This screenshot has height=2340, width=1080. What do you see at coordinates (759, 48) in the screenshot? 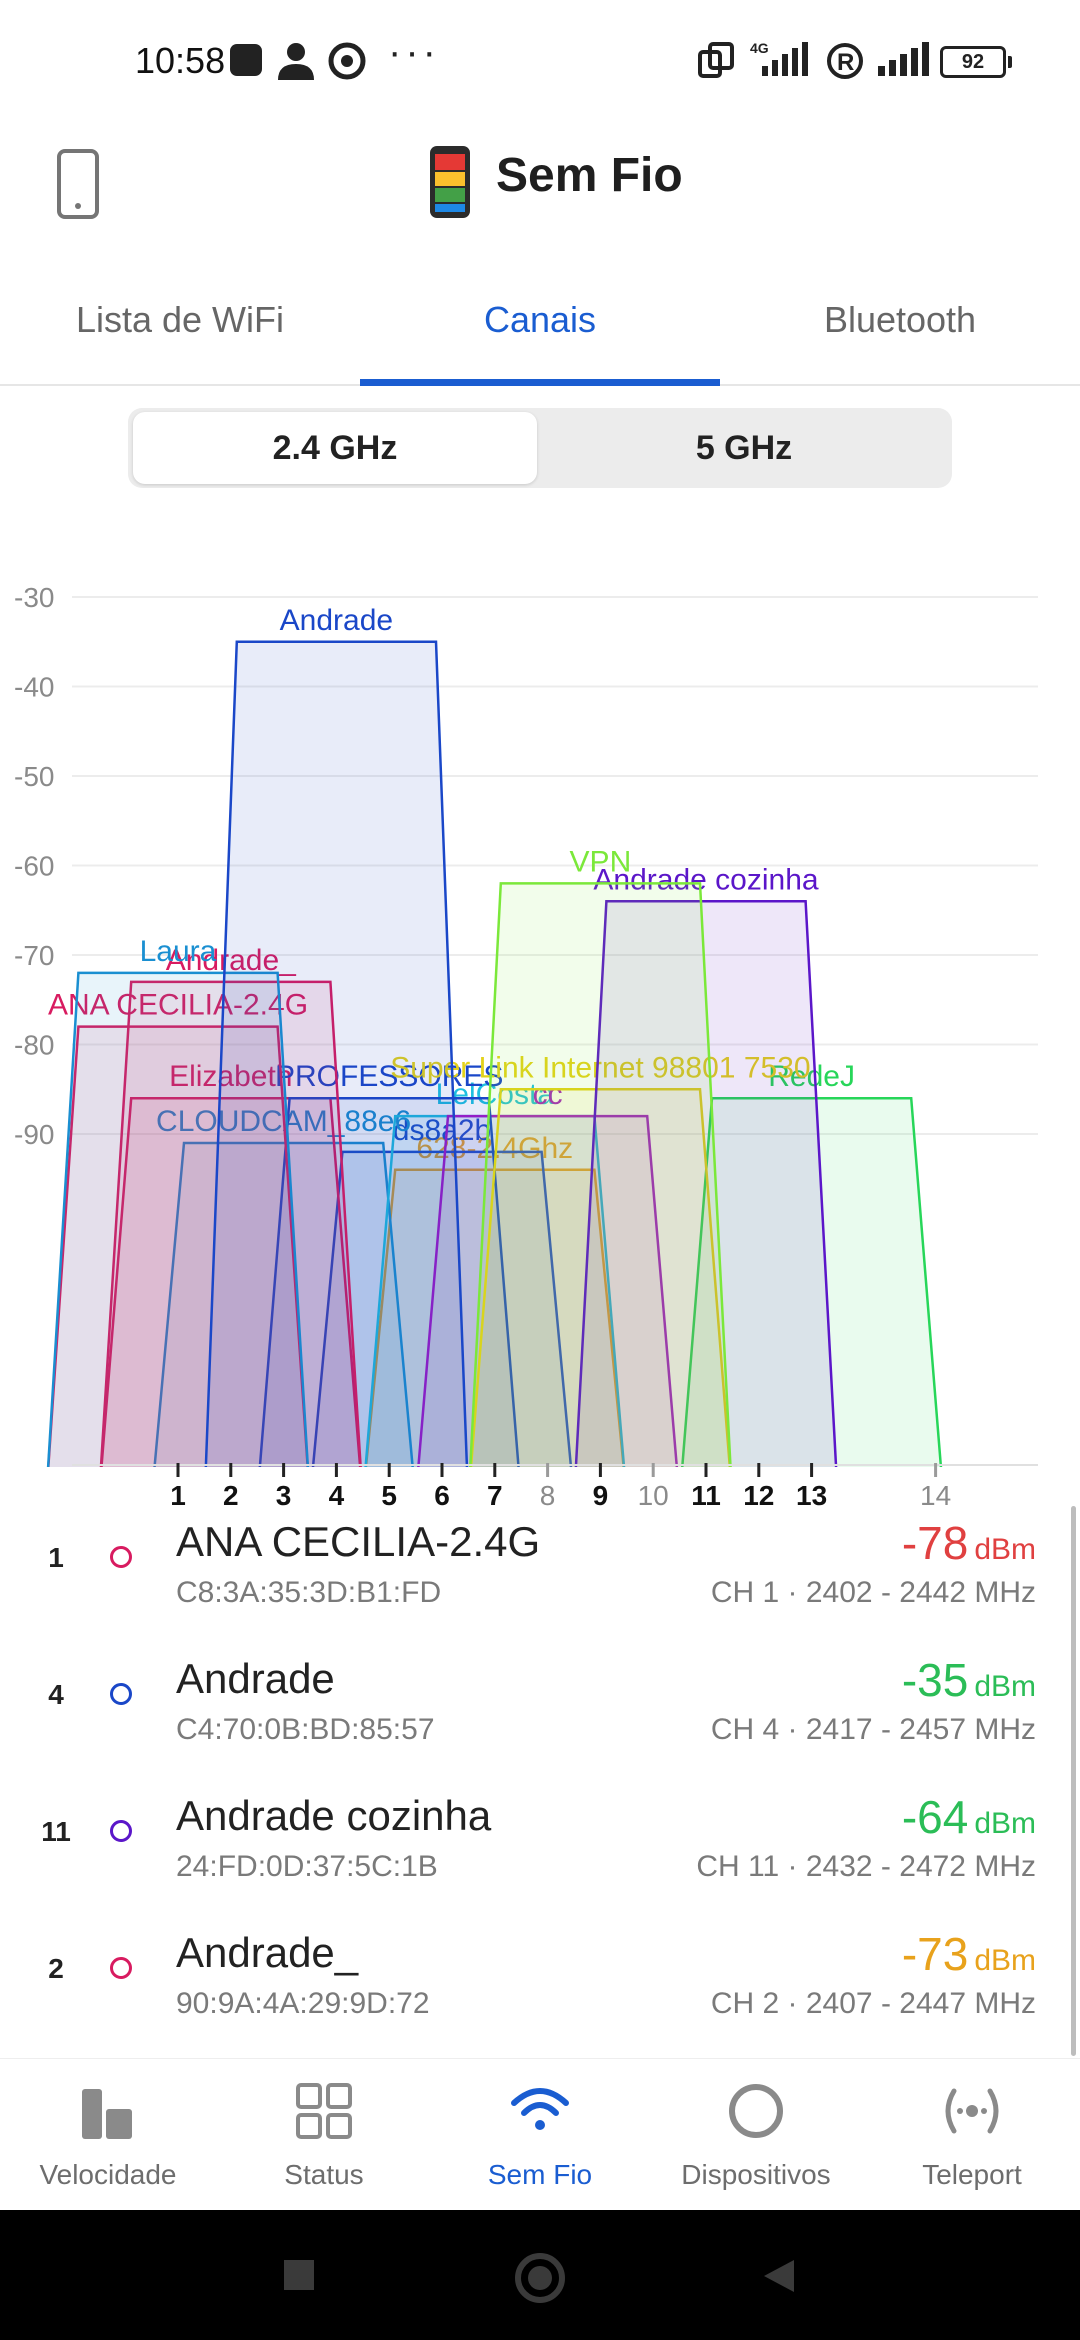
I see `network-type: 4G` at bounding box center [759, 48].